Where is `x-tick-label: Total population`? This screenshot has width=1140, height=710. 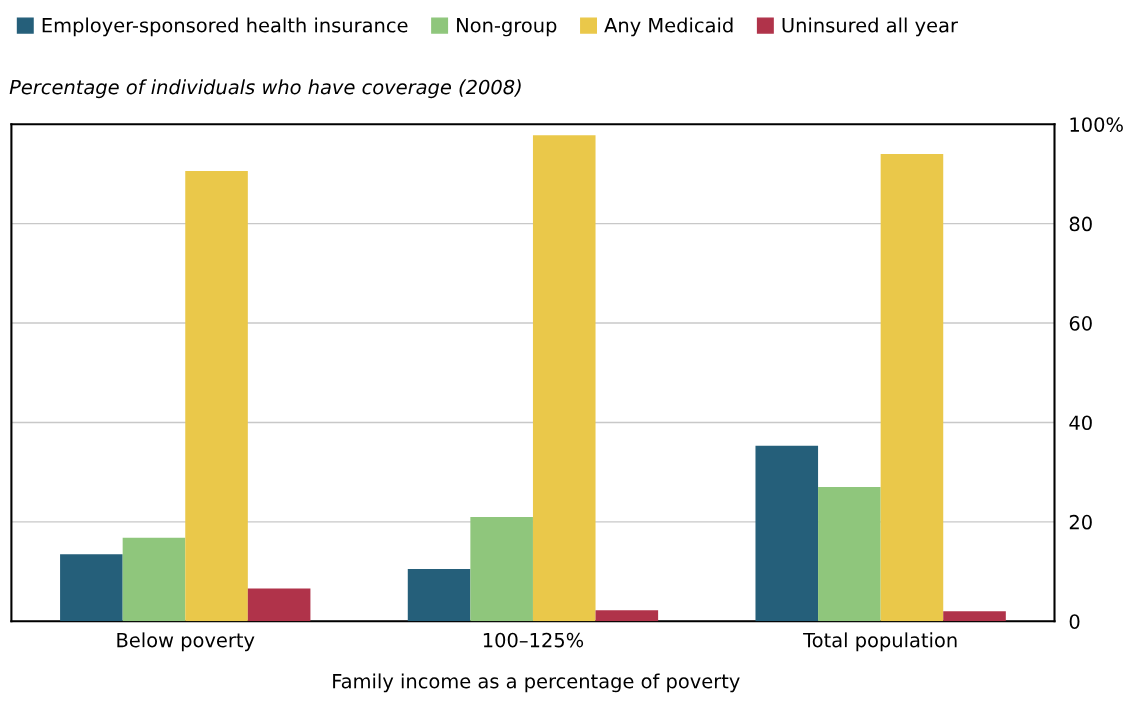 x-tick-label: Total population is located at coordinates (880, 642).